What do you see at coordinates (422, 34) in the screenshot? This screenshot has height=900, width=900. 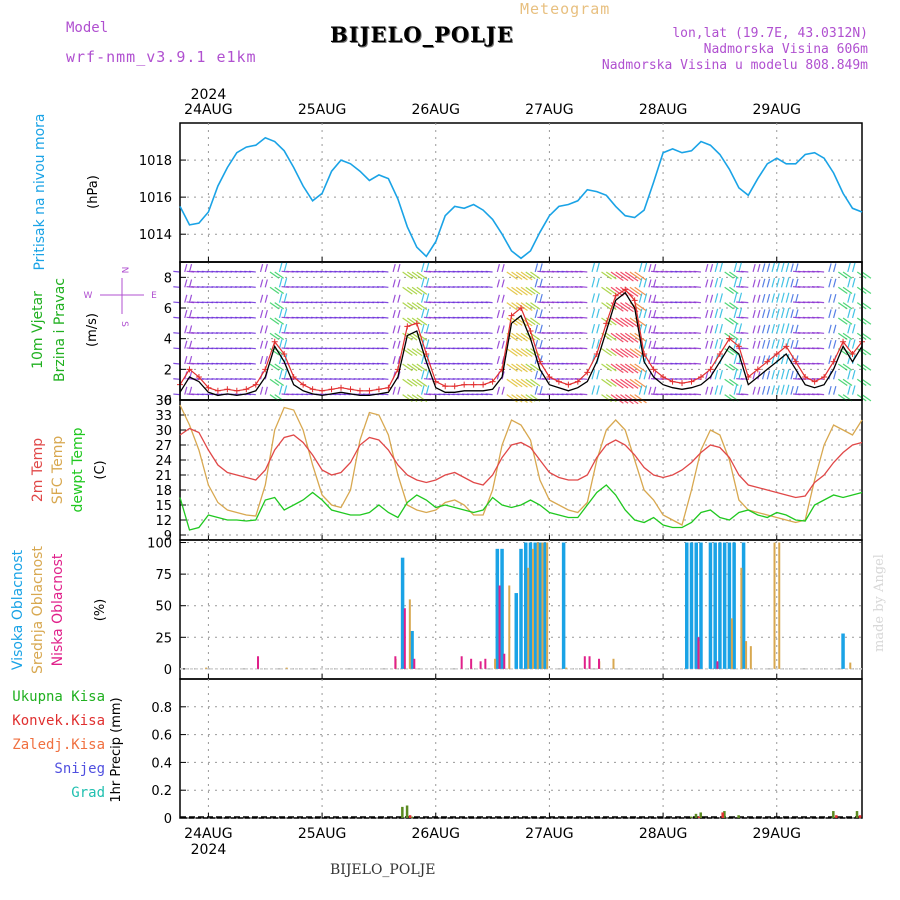 I see `page-title: BIJELO_POLJE` at bounding box center [422, 34].